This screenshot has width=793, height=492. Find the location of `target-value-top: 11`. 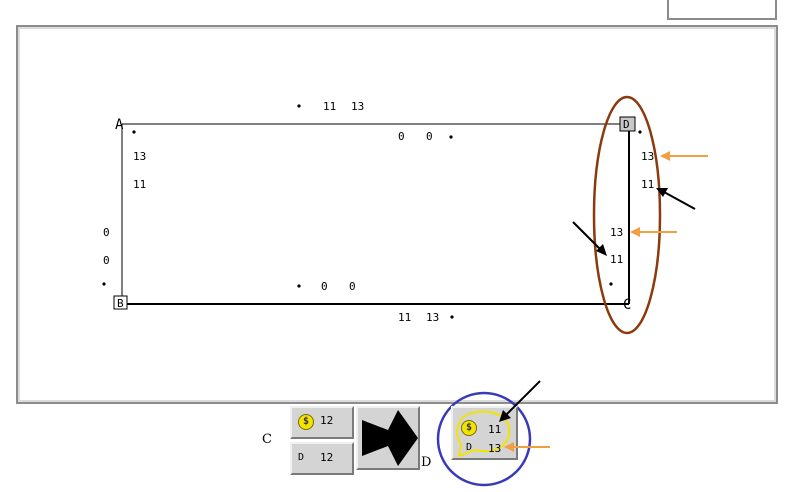

target-value-top: 11 is located at coordinates (495, 429).